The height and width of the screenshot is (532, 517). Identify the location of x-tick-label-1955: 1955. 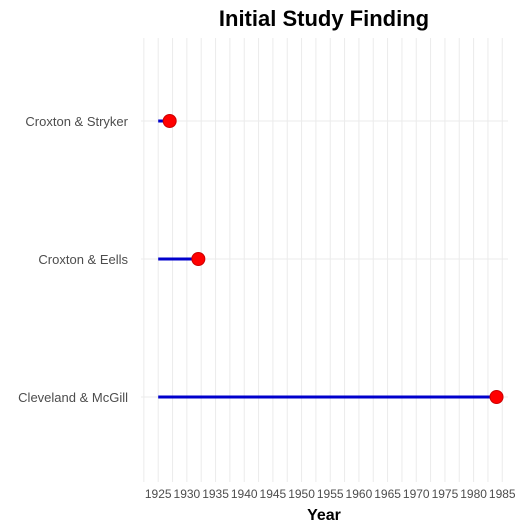
(330, 494).